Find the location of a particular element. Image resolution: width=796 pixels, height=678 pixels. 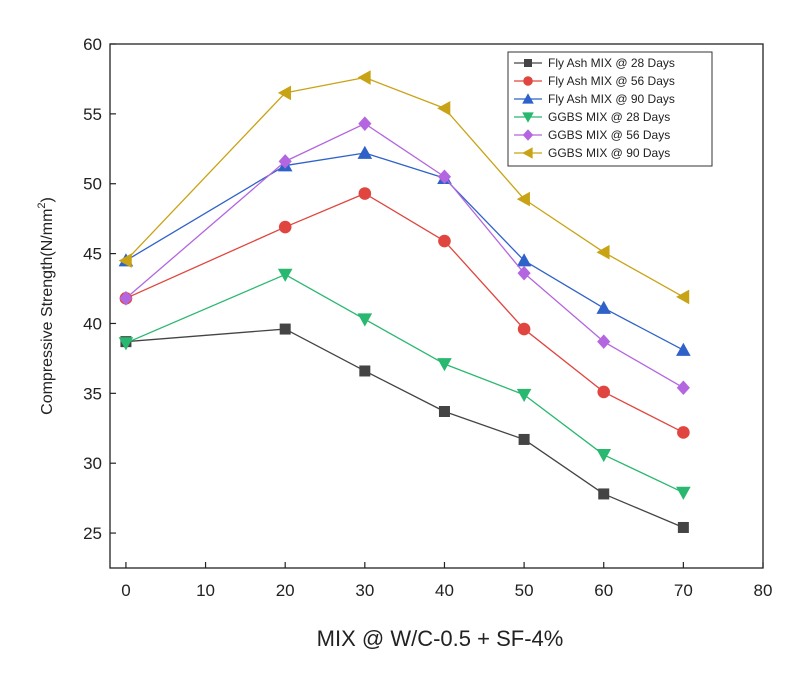

legend-item: GGBS MIX @ 56 Days is located at coordinates (592, 135).